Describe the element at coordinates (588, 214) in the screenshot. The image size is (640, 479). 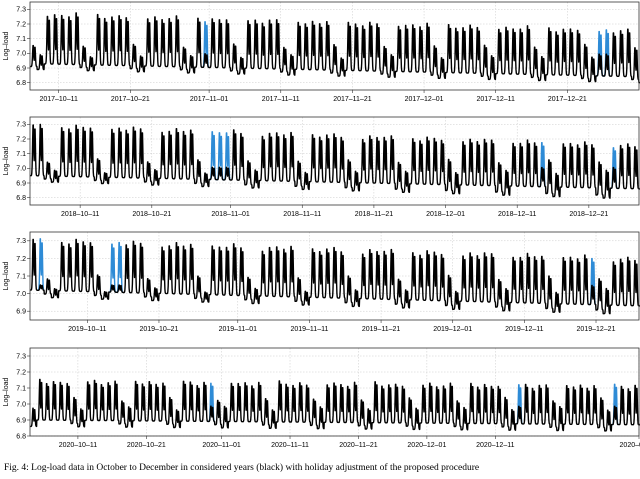
I see `x-tick-label: 2018–12–21` at that location.